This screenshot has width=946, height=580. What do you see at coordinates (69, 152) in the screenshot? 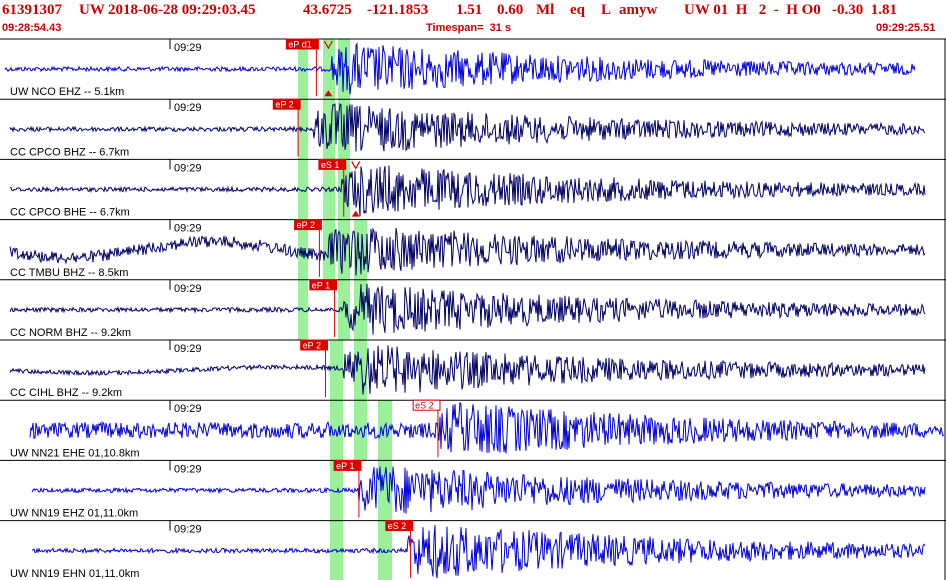
I see `channel-label: CC CPCO BHZ -- 6.7km` at bounding box center [69, 152].